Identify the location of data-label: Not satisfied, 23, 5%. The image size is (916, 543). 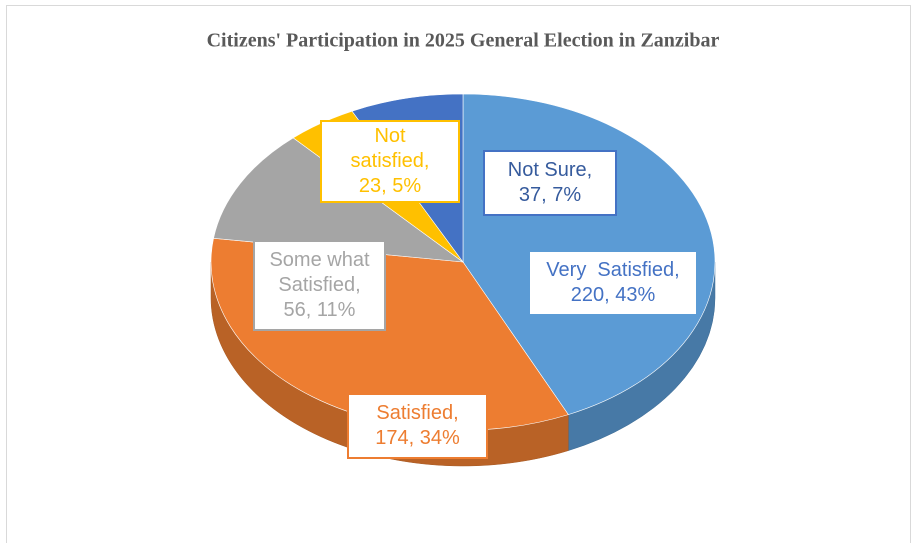
(390, 161).